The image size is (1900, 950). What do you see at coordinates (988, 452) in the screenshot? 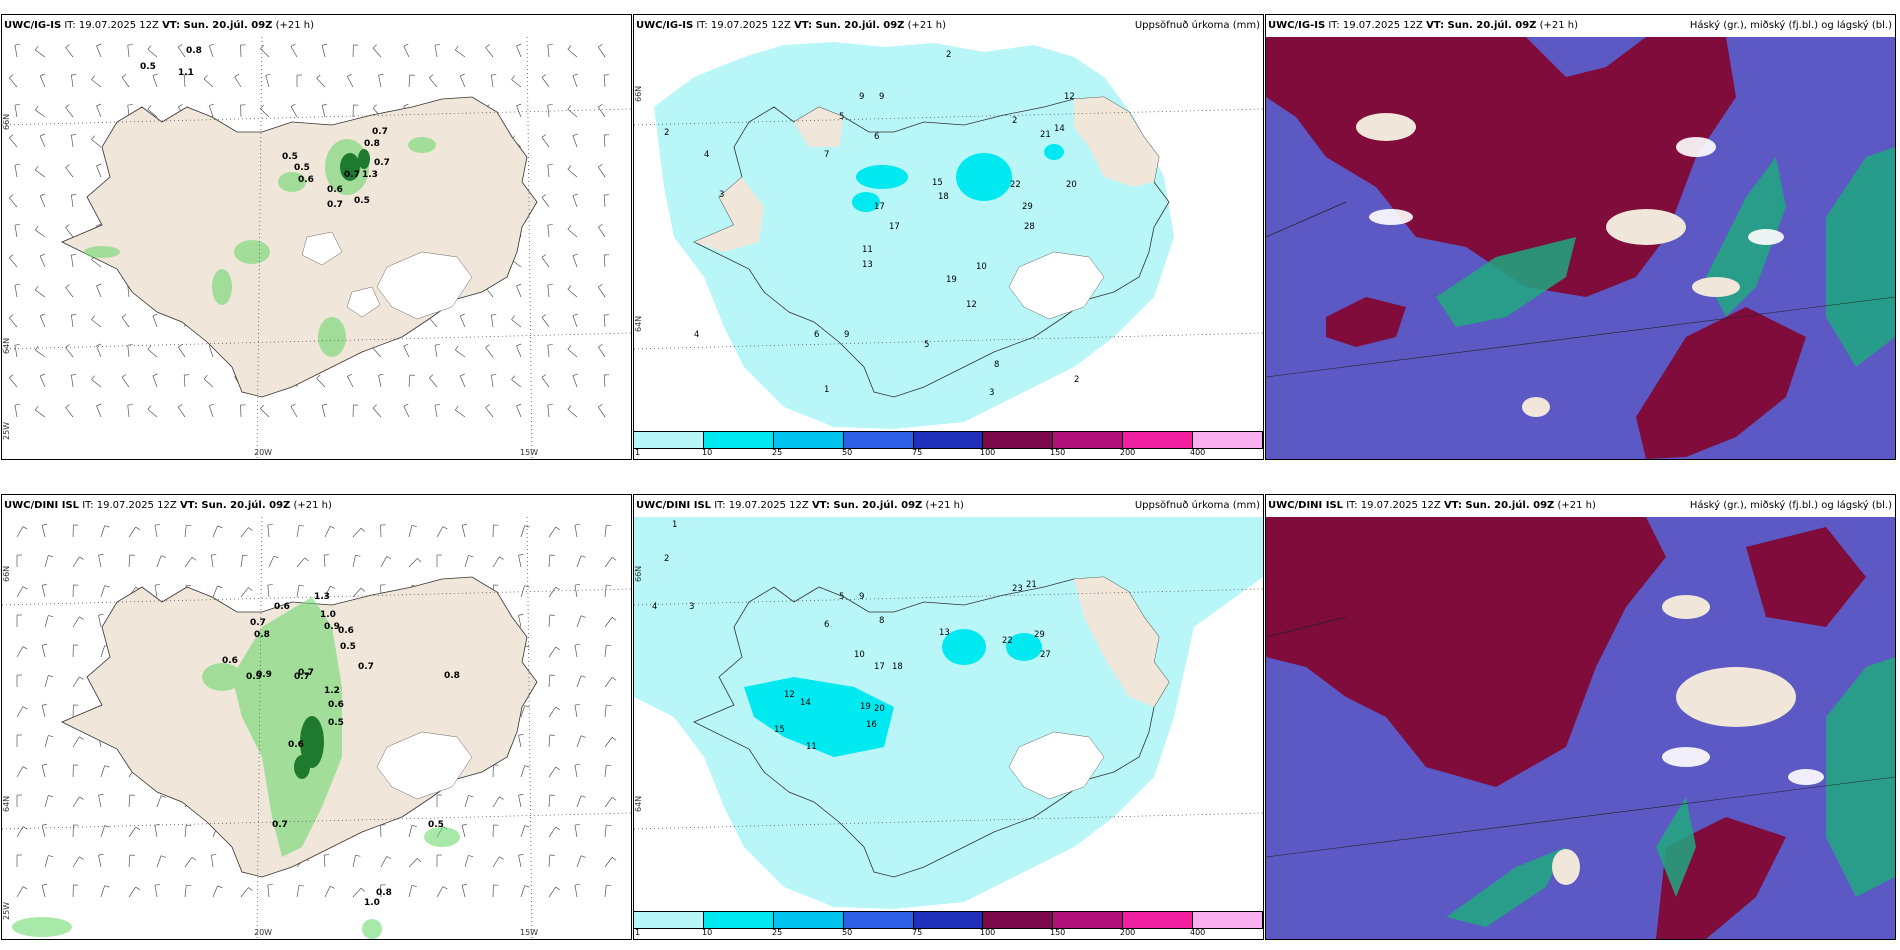
I see `legend-tick: 100` at bounding box center [988, 452].